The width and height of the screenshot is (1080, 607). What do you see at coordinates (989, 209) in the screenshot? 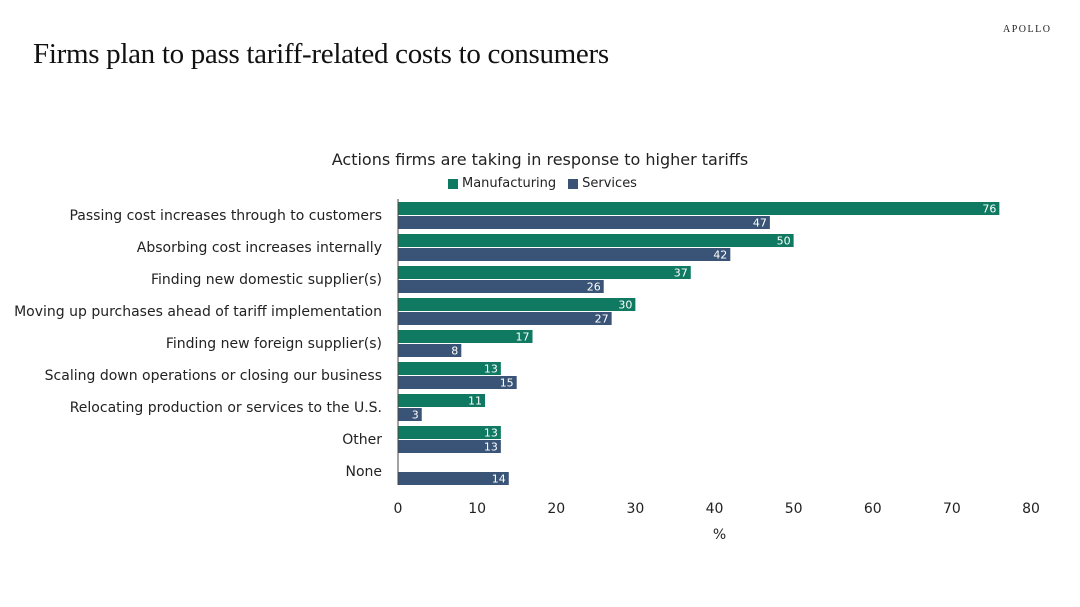
I see `data-label: 76` at bounding box center [989, 209].